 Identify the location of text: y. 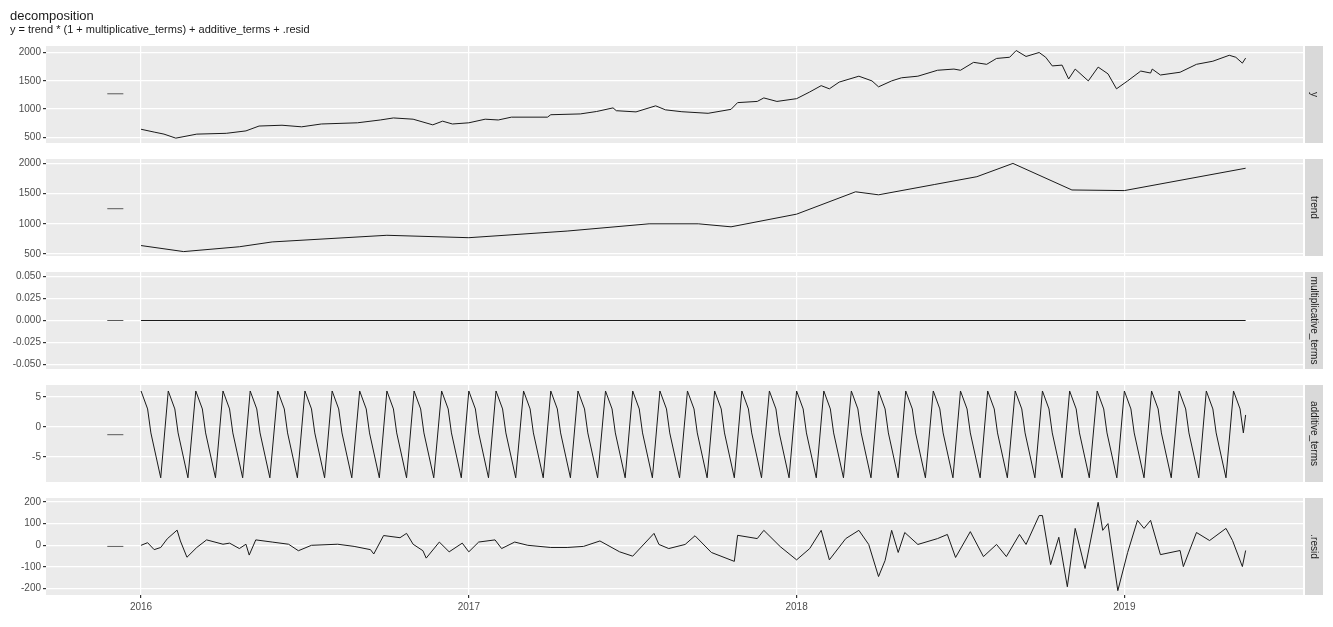
(1315, 94).